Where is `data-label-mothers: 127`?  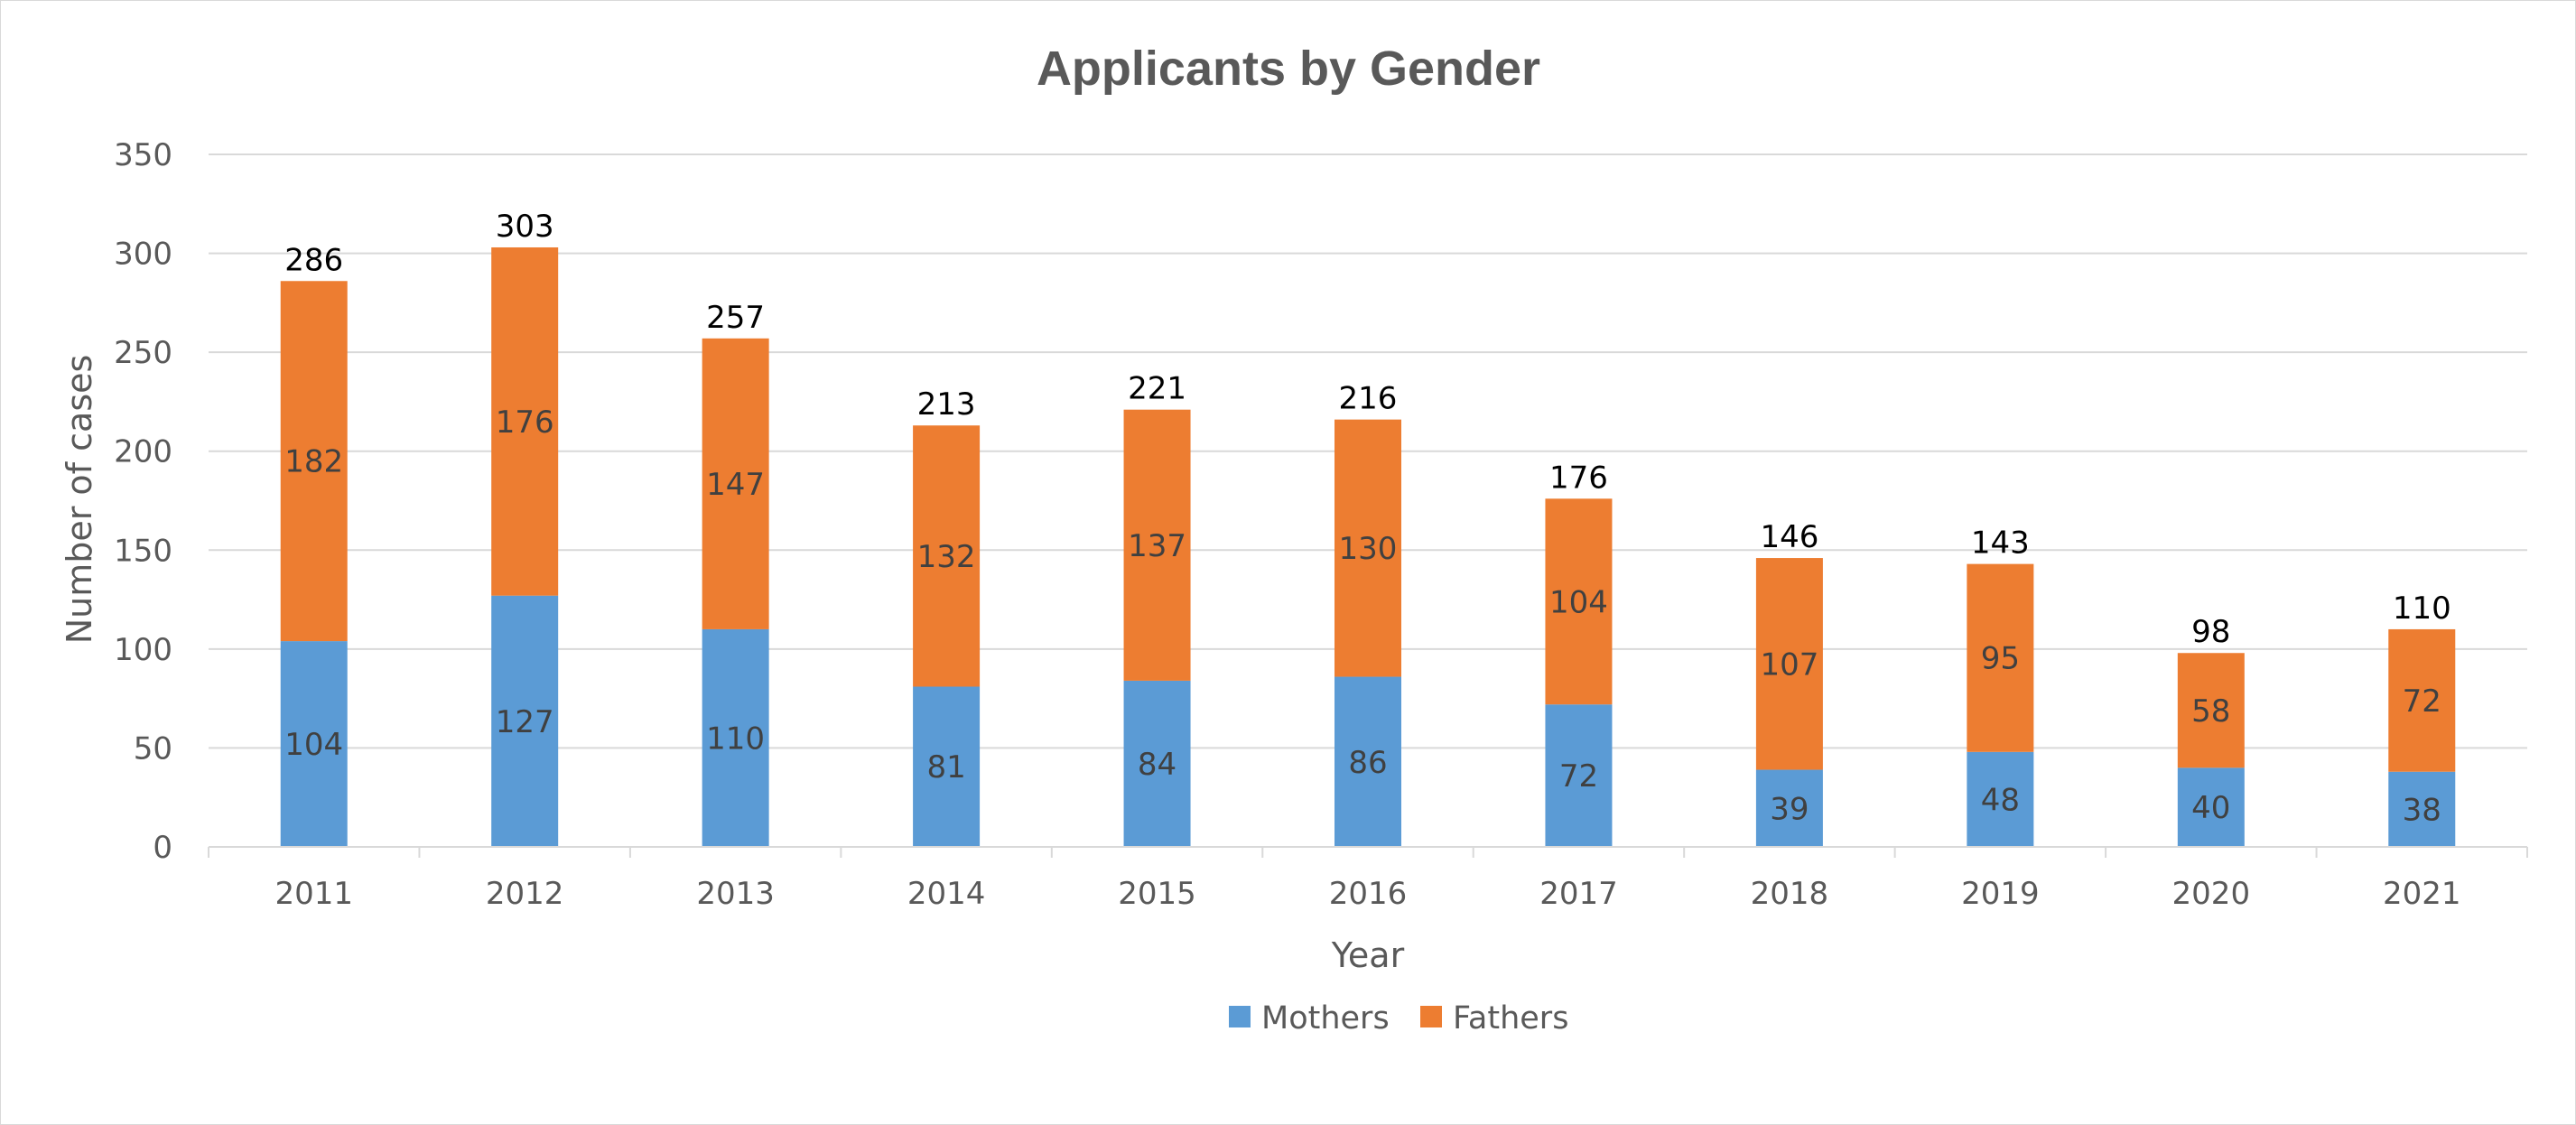
data-label-mothers: 127 is located at coordinates (525, 722).